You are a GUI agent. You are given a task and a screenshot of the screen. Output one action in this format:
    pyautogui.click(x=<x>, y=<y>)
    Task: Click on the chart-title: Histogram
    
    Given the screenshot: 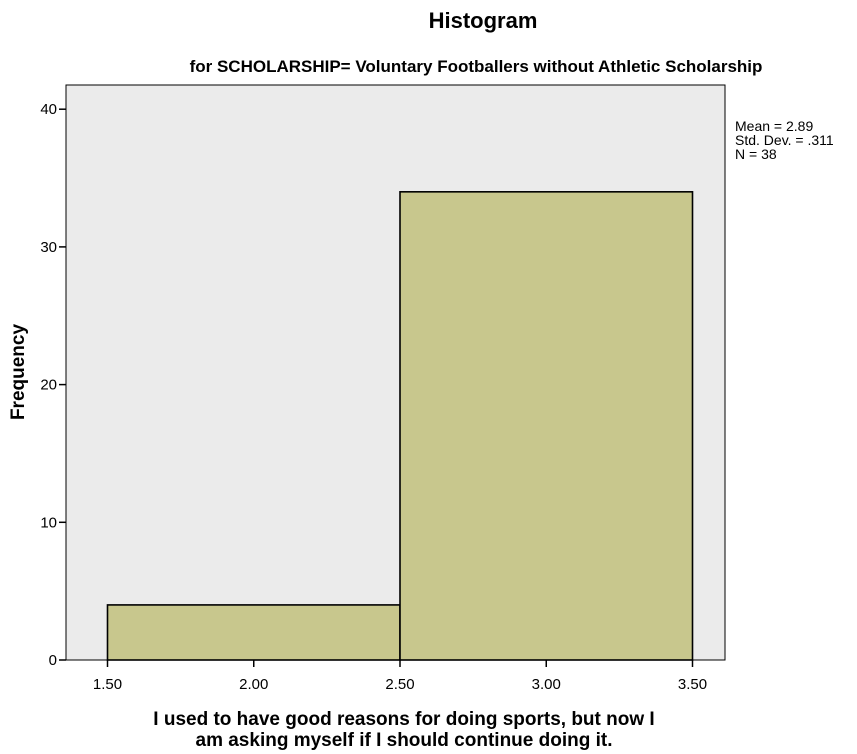 What is the action you would take?
    pyautogui.click(x=483, y=20)
    